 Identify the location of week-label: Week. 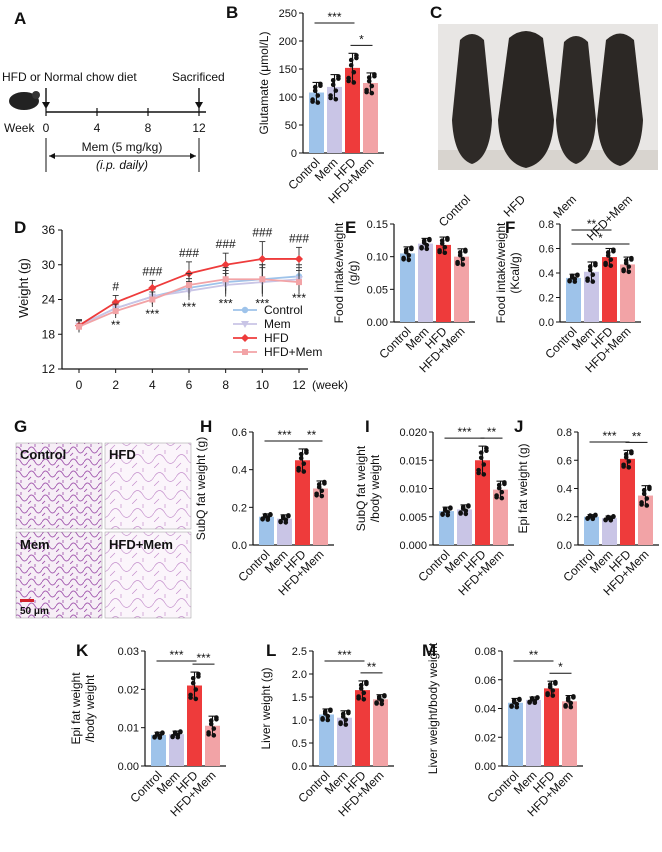
(19, 128).